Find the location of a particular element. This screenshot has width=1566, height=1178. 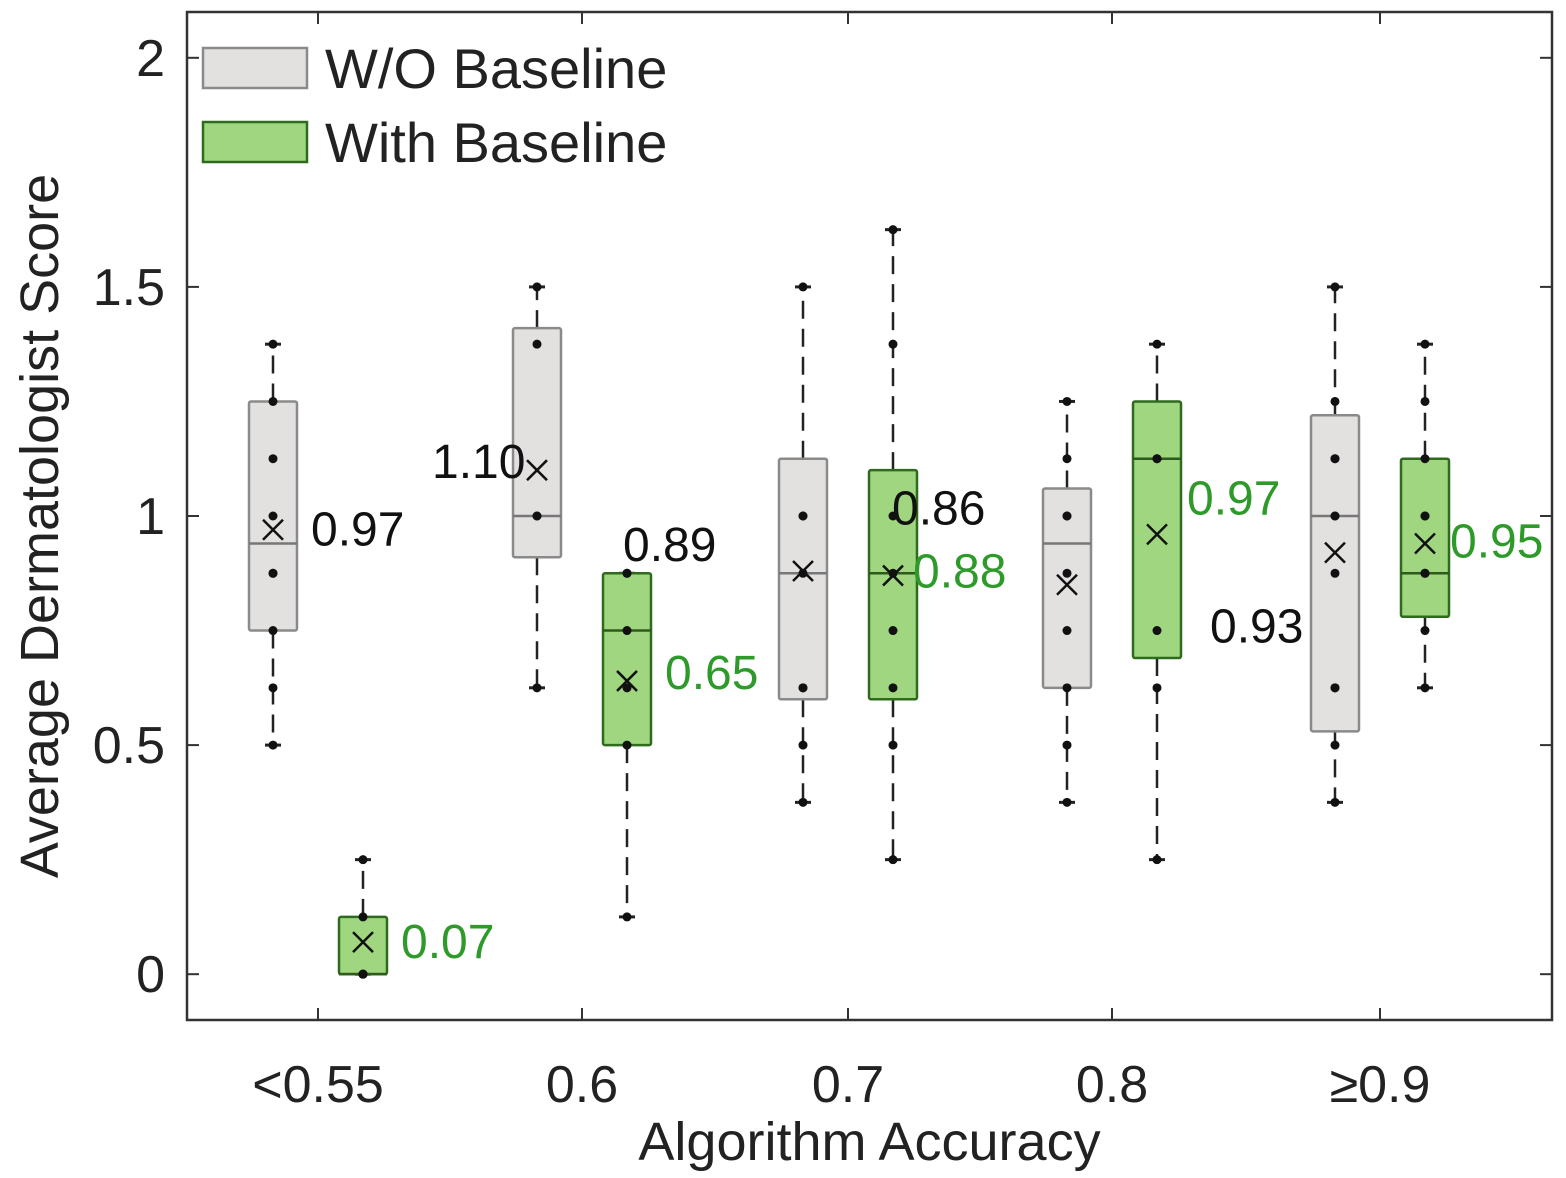

x-tick-label: 0.7 is located at coordinates (848, 1085).